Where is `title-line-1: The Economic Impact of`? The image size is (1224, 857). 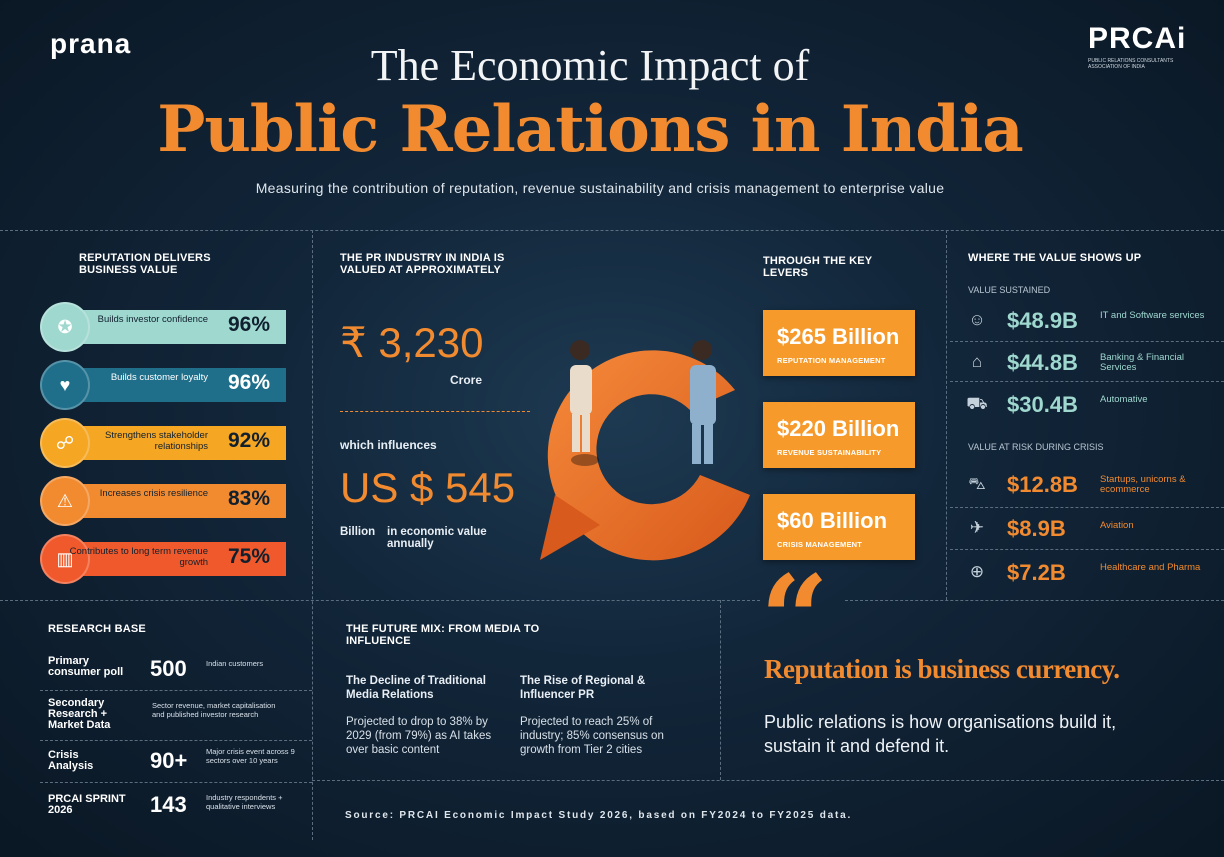 title-line-1: The Economic Impact of is located at coordinates (590, 65).